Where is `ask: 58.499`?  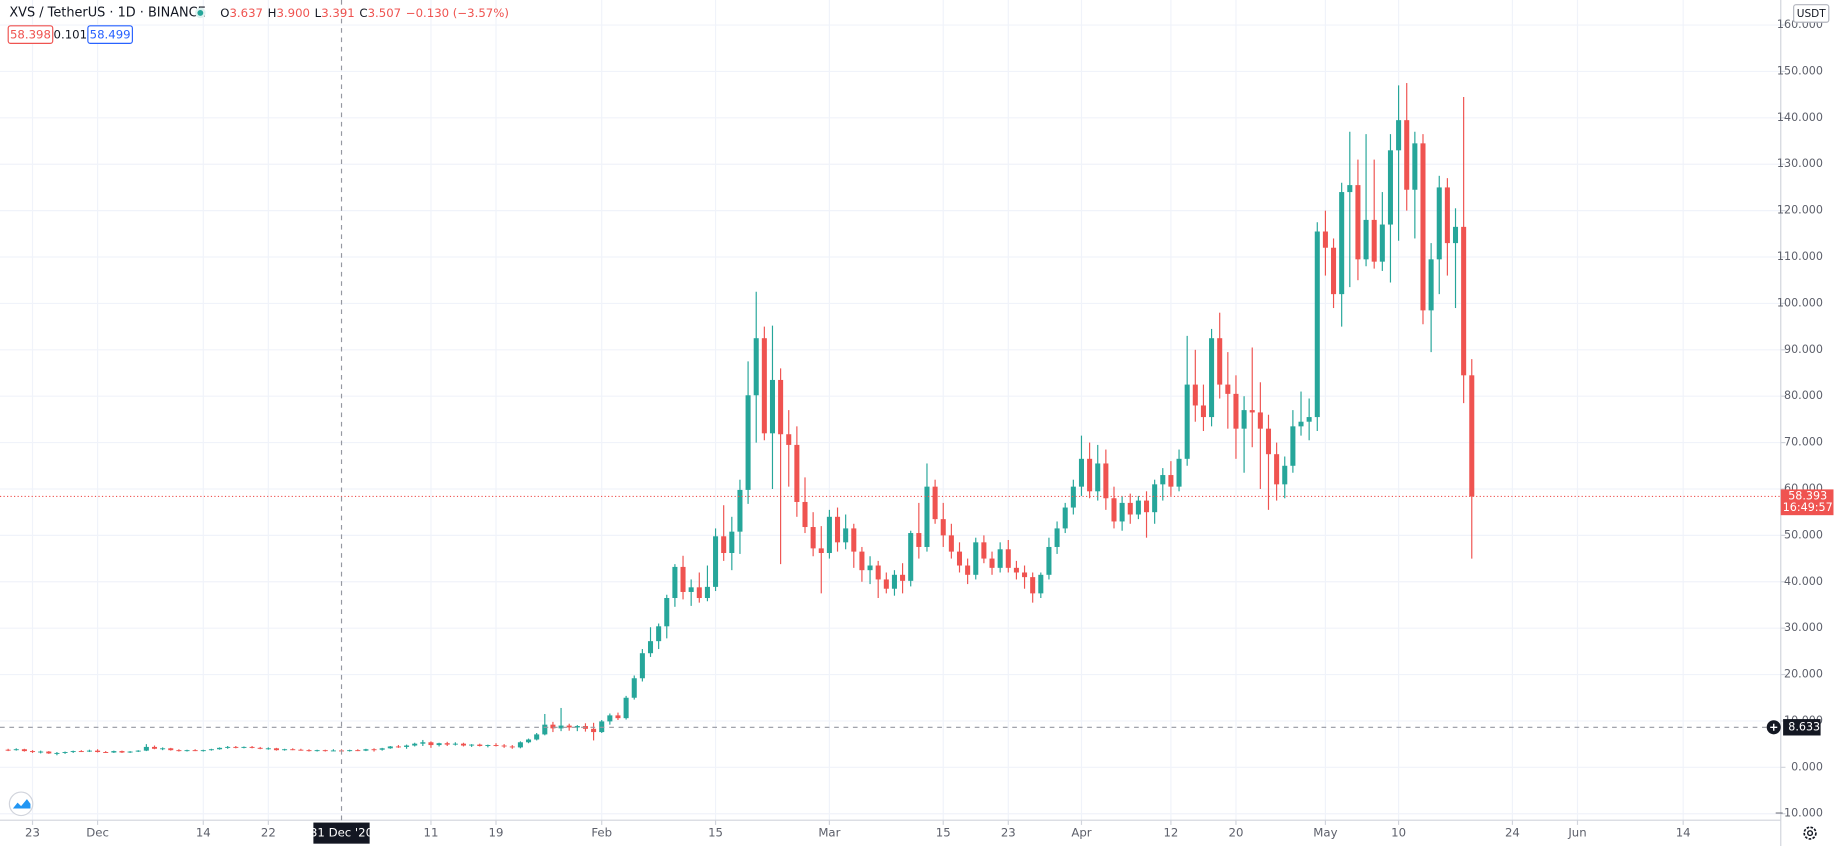
ask: 58.499 is located at coordinates (110, 35).